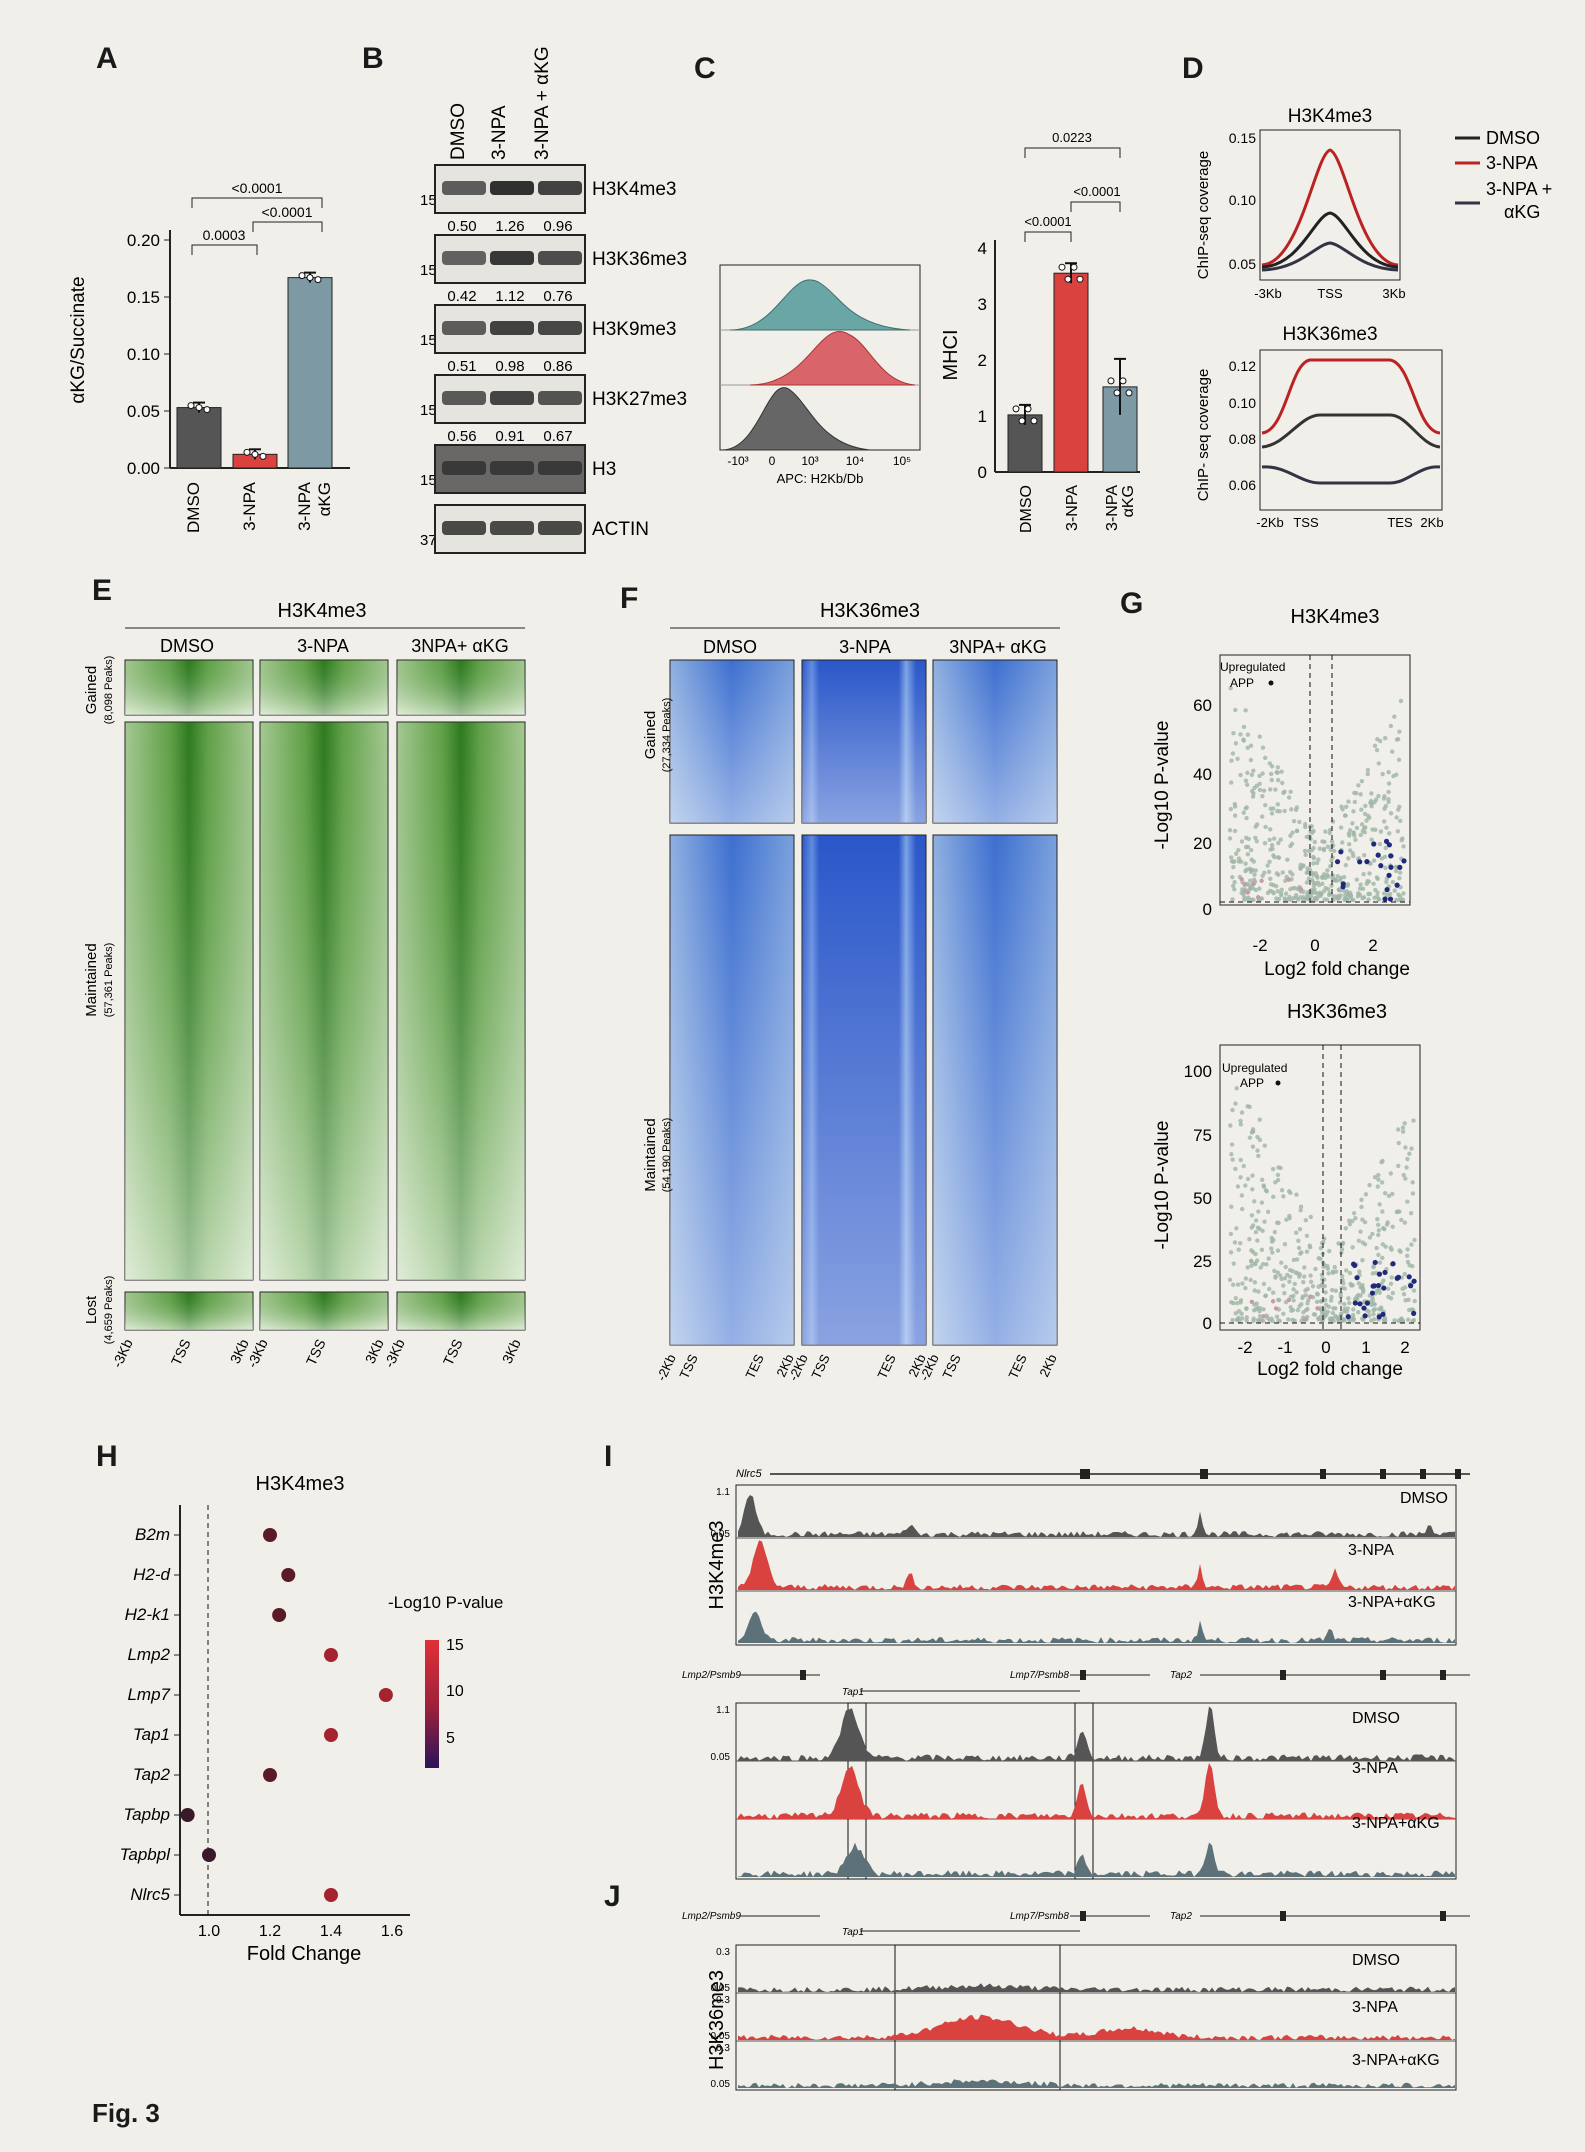  I want to click on pval: <0.0001, so click(257, 188).